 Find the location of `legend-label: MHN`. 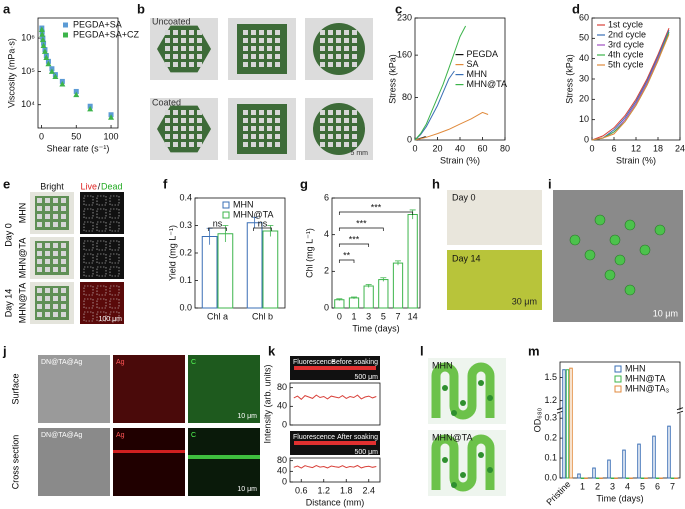

legend-label: MHN is located at coordinates (243, 204).